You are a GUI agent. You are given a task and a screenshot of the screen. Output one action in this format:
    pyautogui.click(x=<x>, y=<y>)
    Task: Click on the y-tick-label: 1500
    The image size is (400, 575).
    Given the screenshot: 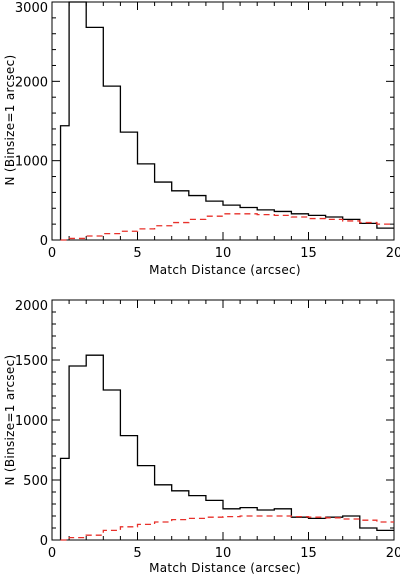 What is the action you would take?
    pyautogui.click(x=31, y=361)
    